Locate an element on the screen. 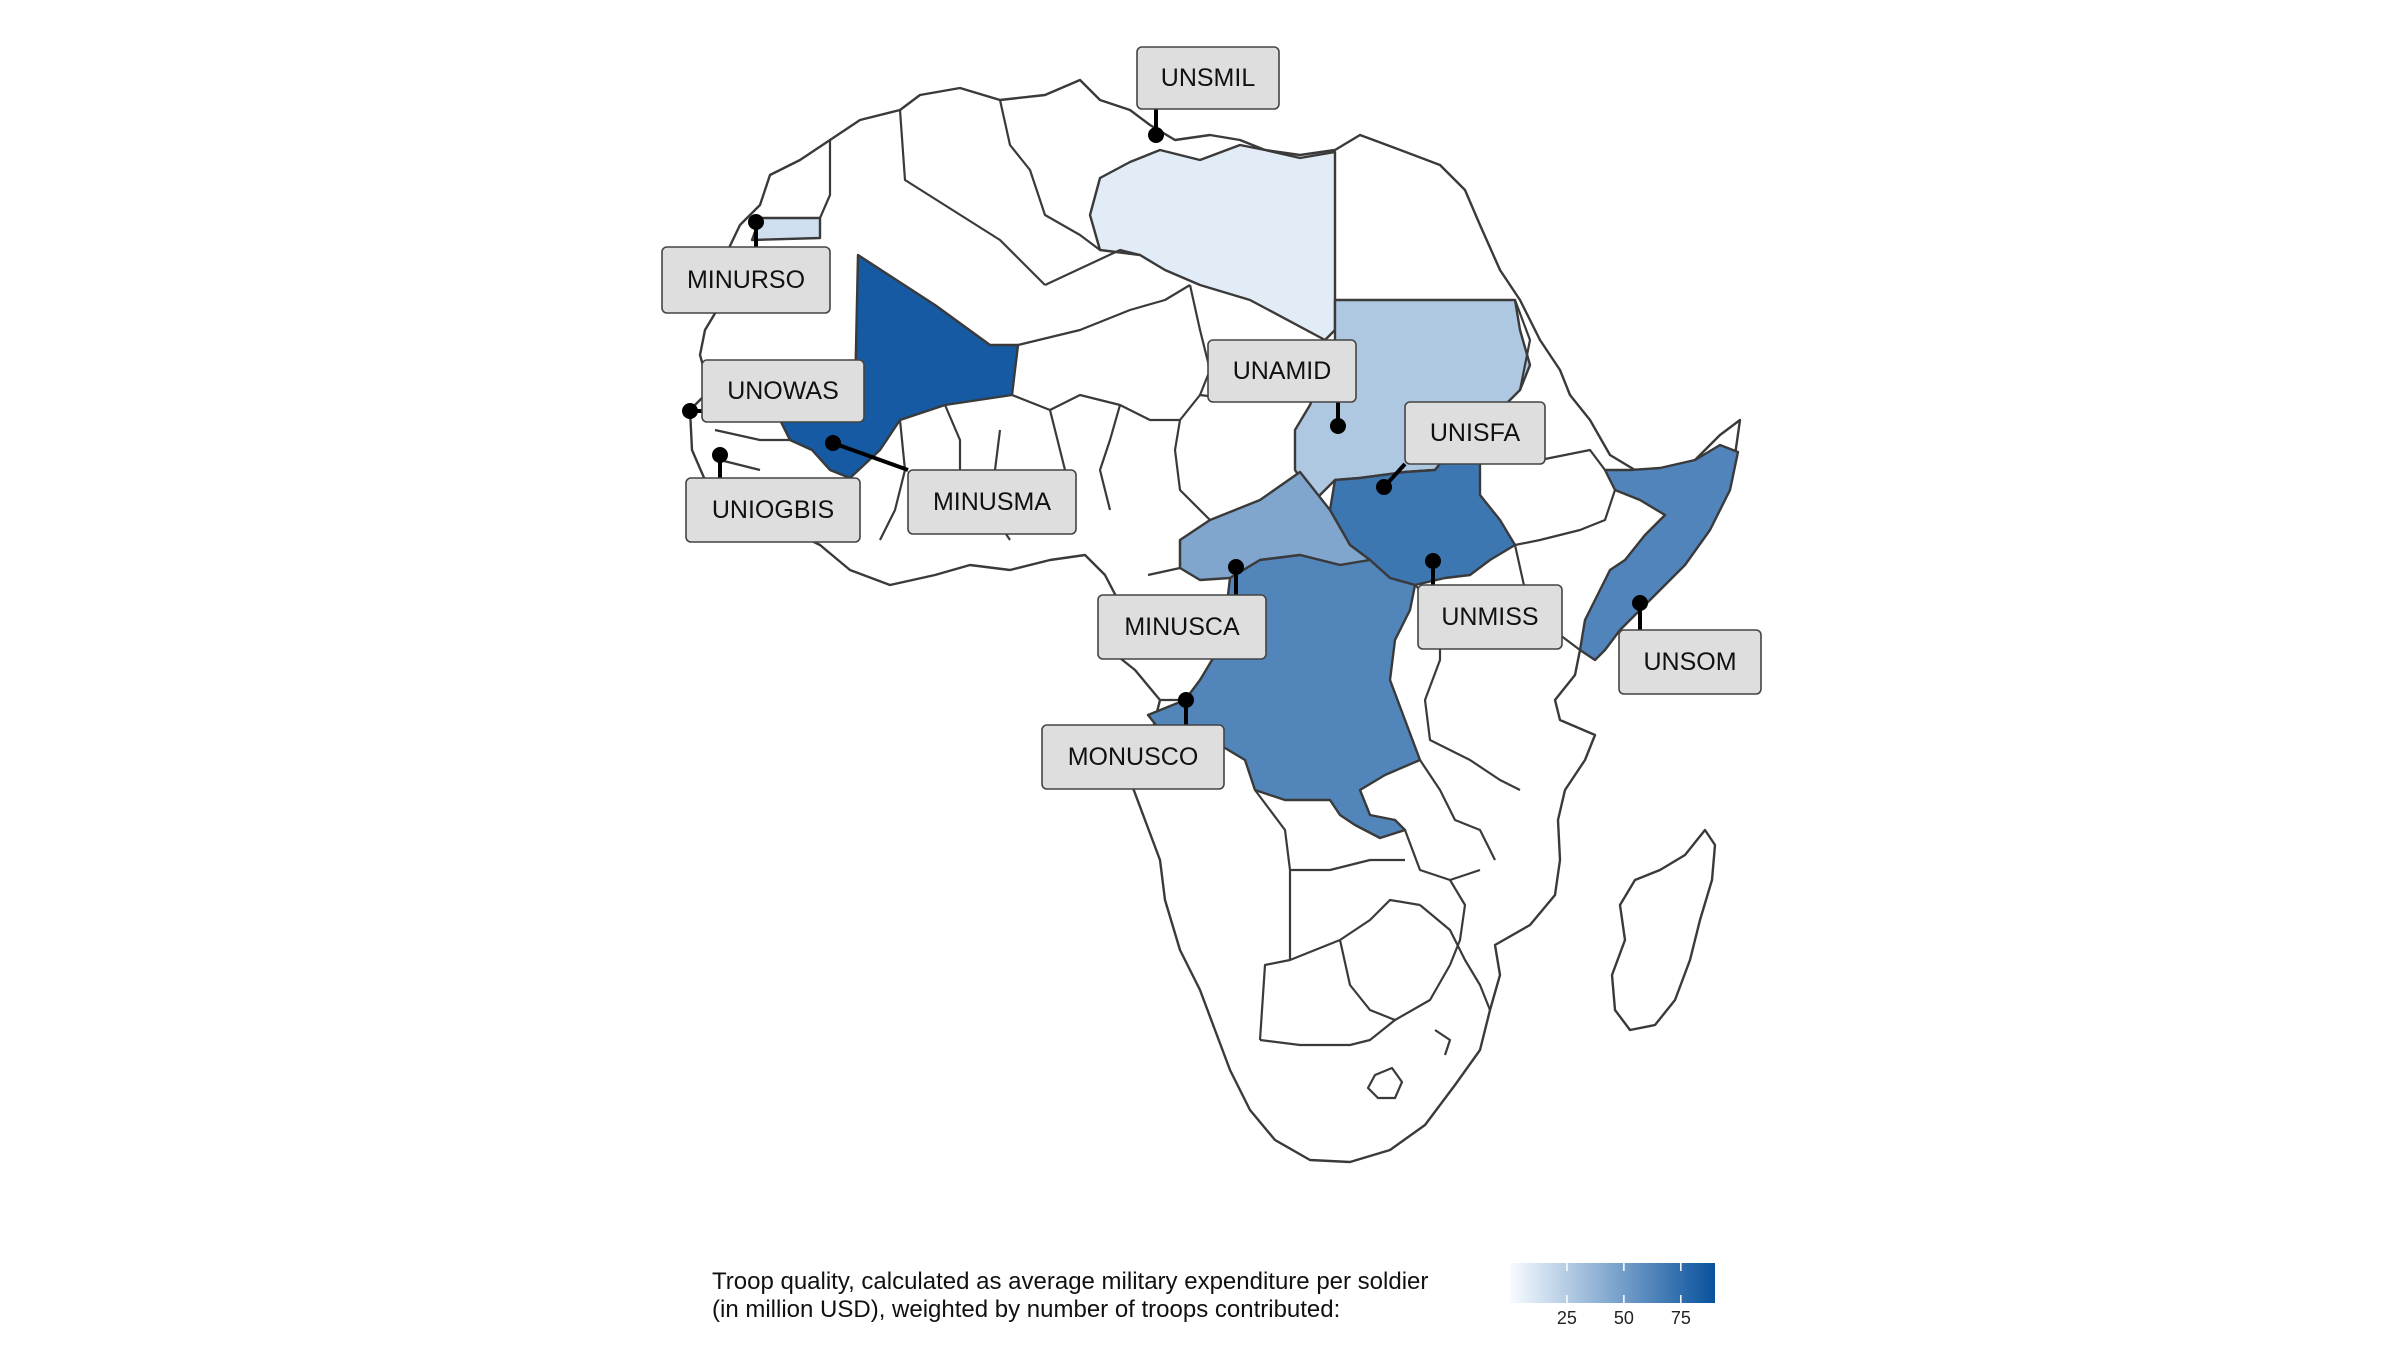 This screenshot has width=2400, height=1350. uniogbis-label-box is located at coordinates (773, 510).